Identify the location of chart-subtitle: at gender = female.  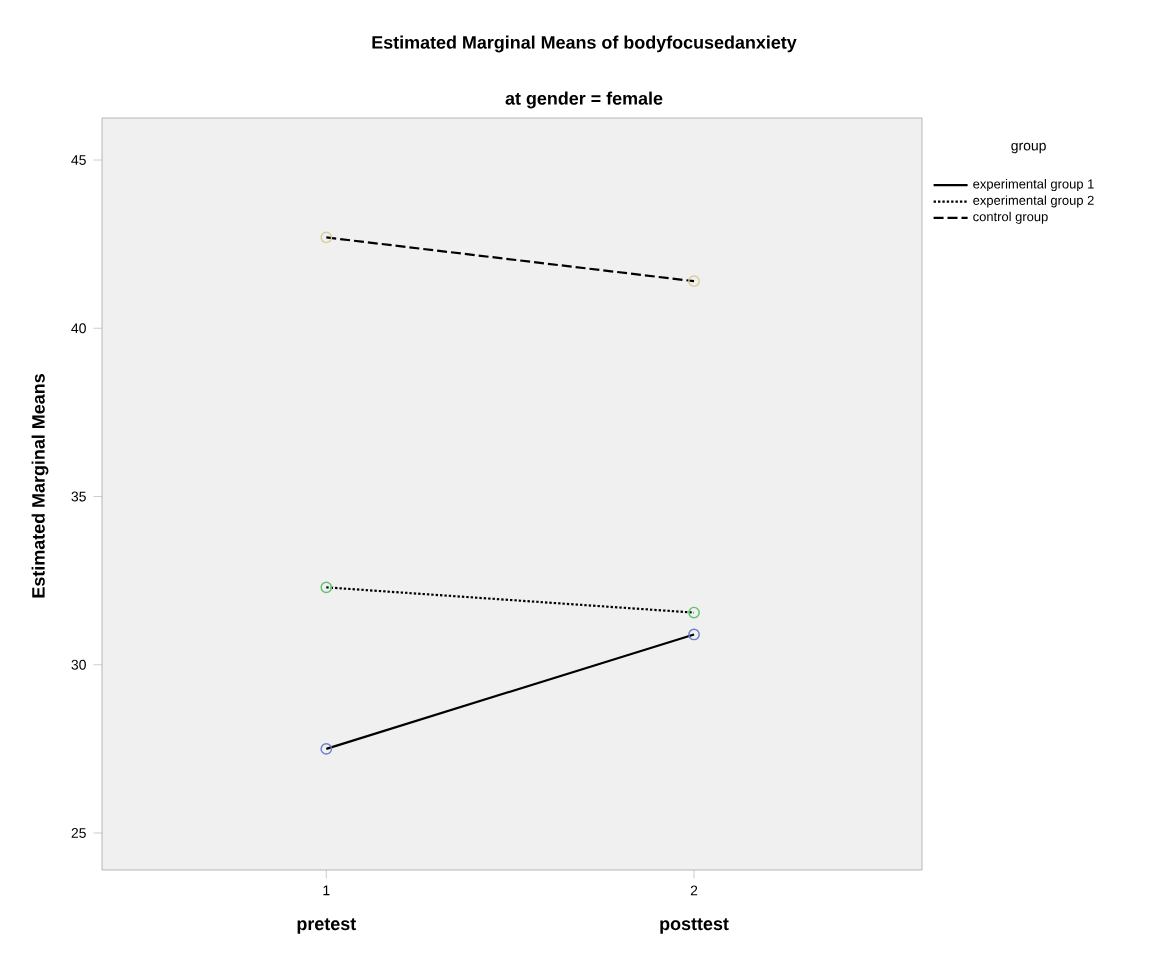
(584, 100).